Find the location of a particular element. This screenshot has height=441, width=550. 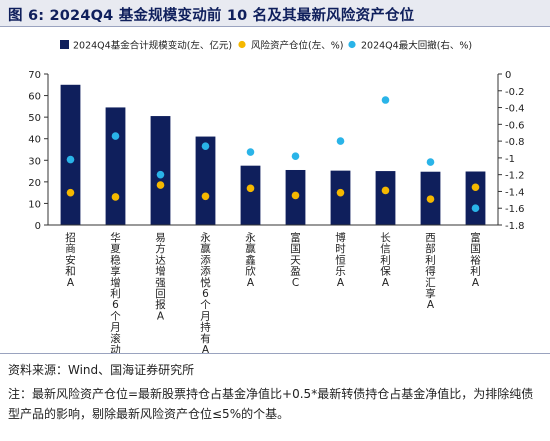

right-tick-label: -0.8 is located at coordinates (515, 142).